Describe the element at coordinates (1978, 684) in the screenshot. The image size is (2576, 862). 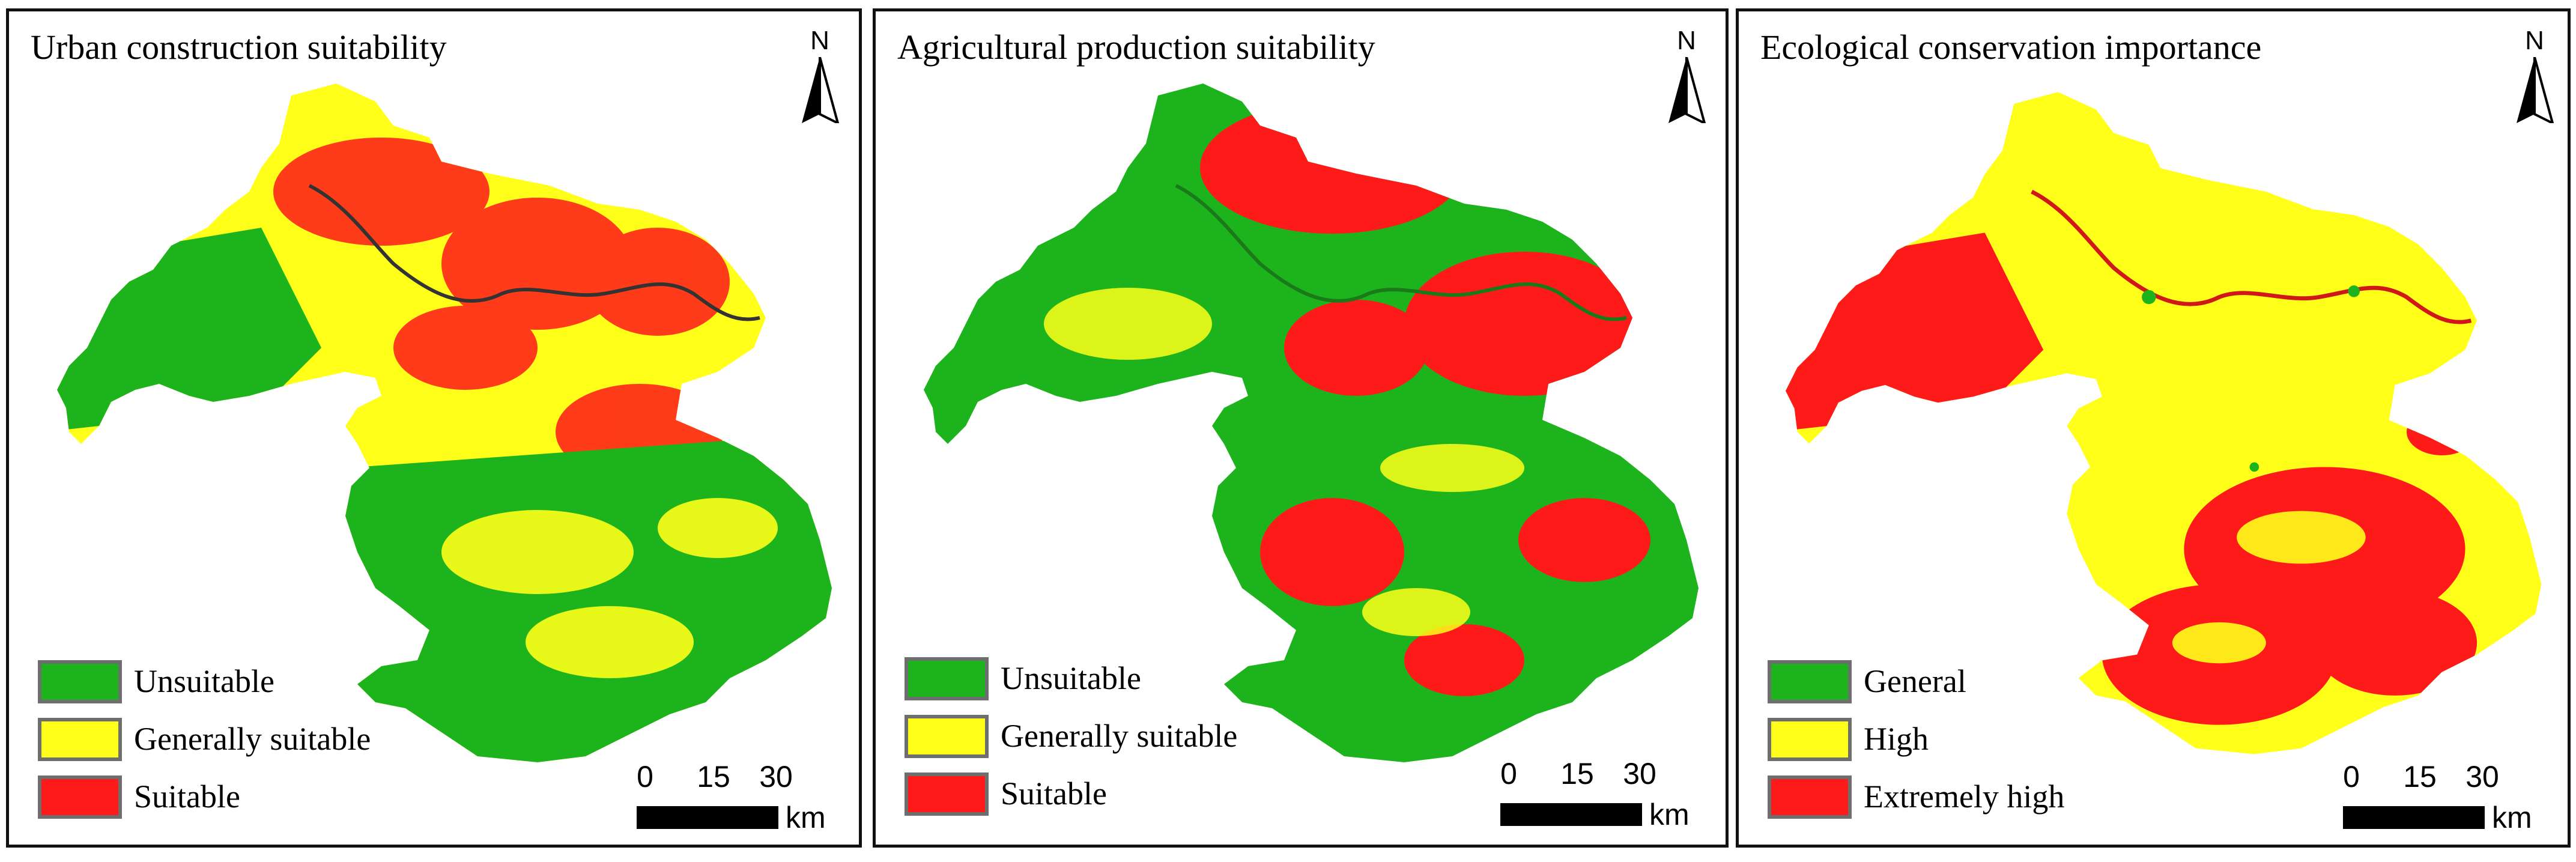
I see `legend-item-general: General` at that location.